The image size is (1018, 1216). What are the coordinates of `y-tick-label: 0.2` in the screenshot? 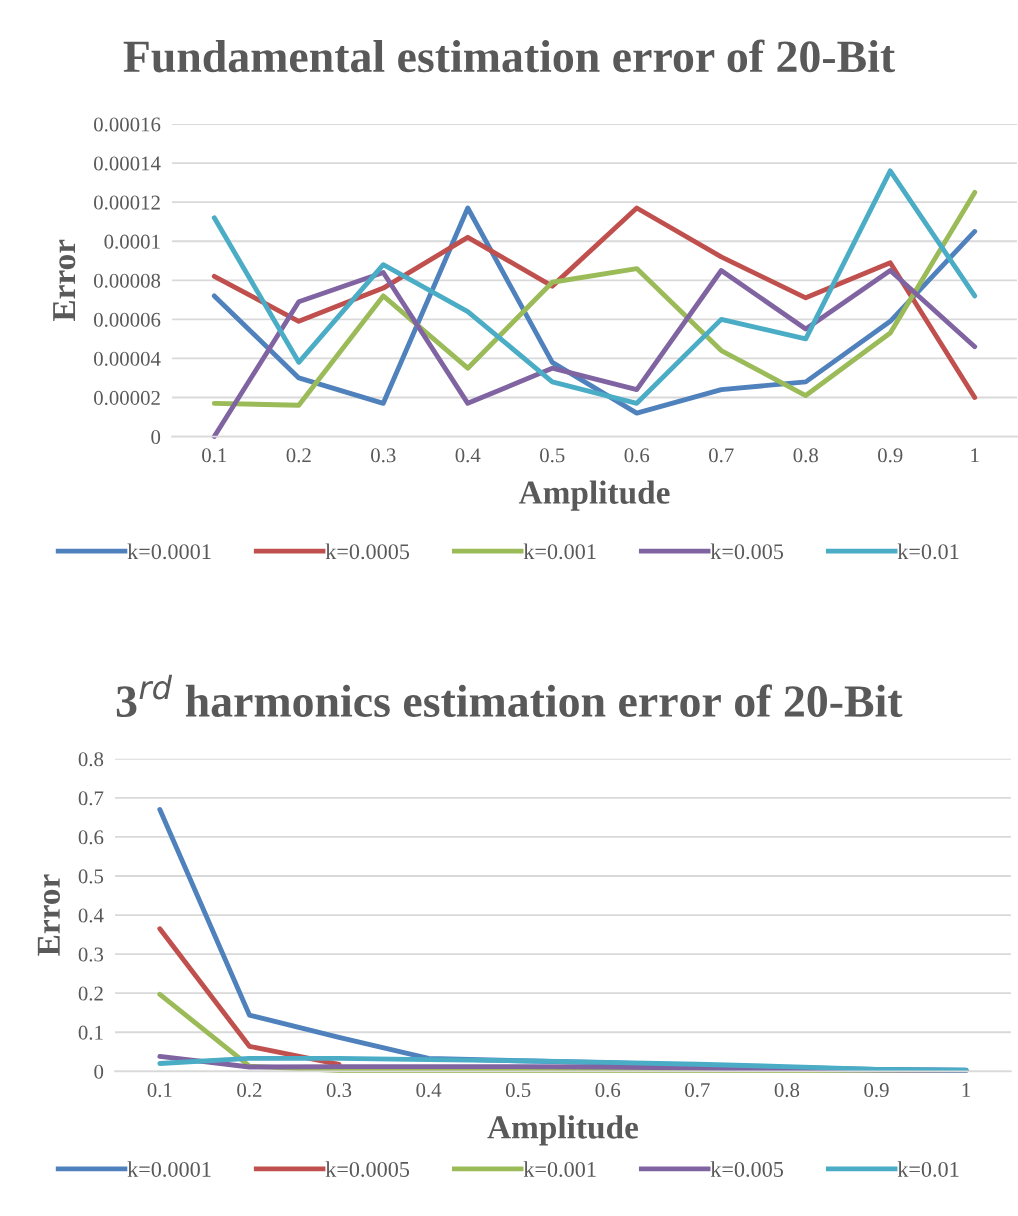 It's located at (90, 993).